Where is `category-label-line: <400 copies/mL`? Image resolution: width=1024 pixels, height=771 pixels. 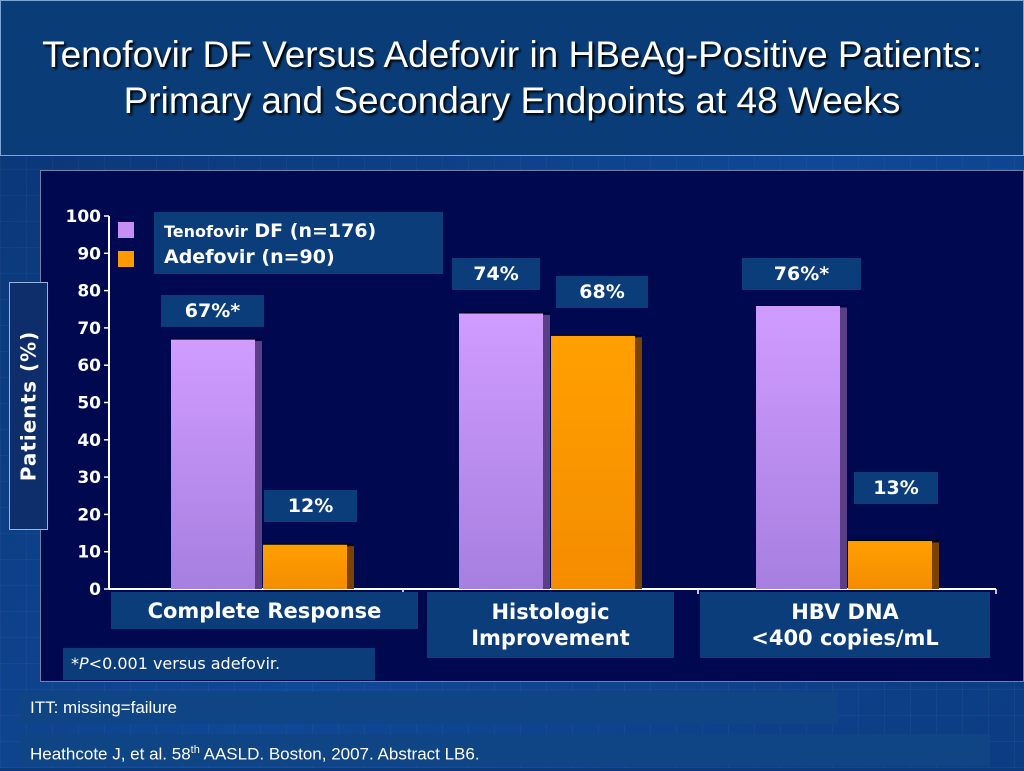
category-label-line: <400 copies/mL is located at coordinates (845, 638).